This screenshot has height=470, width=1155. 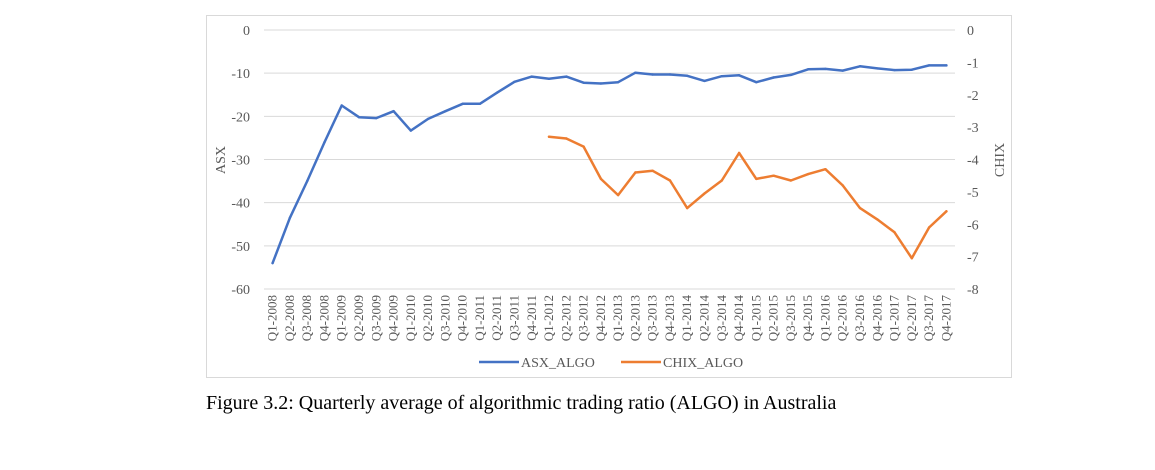 What do you see at coordinates (876, 318) in the screenshot?
I see `x-tick-label: Q4-2016` at bounding box center [876, 318].